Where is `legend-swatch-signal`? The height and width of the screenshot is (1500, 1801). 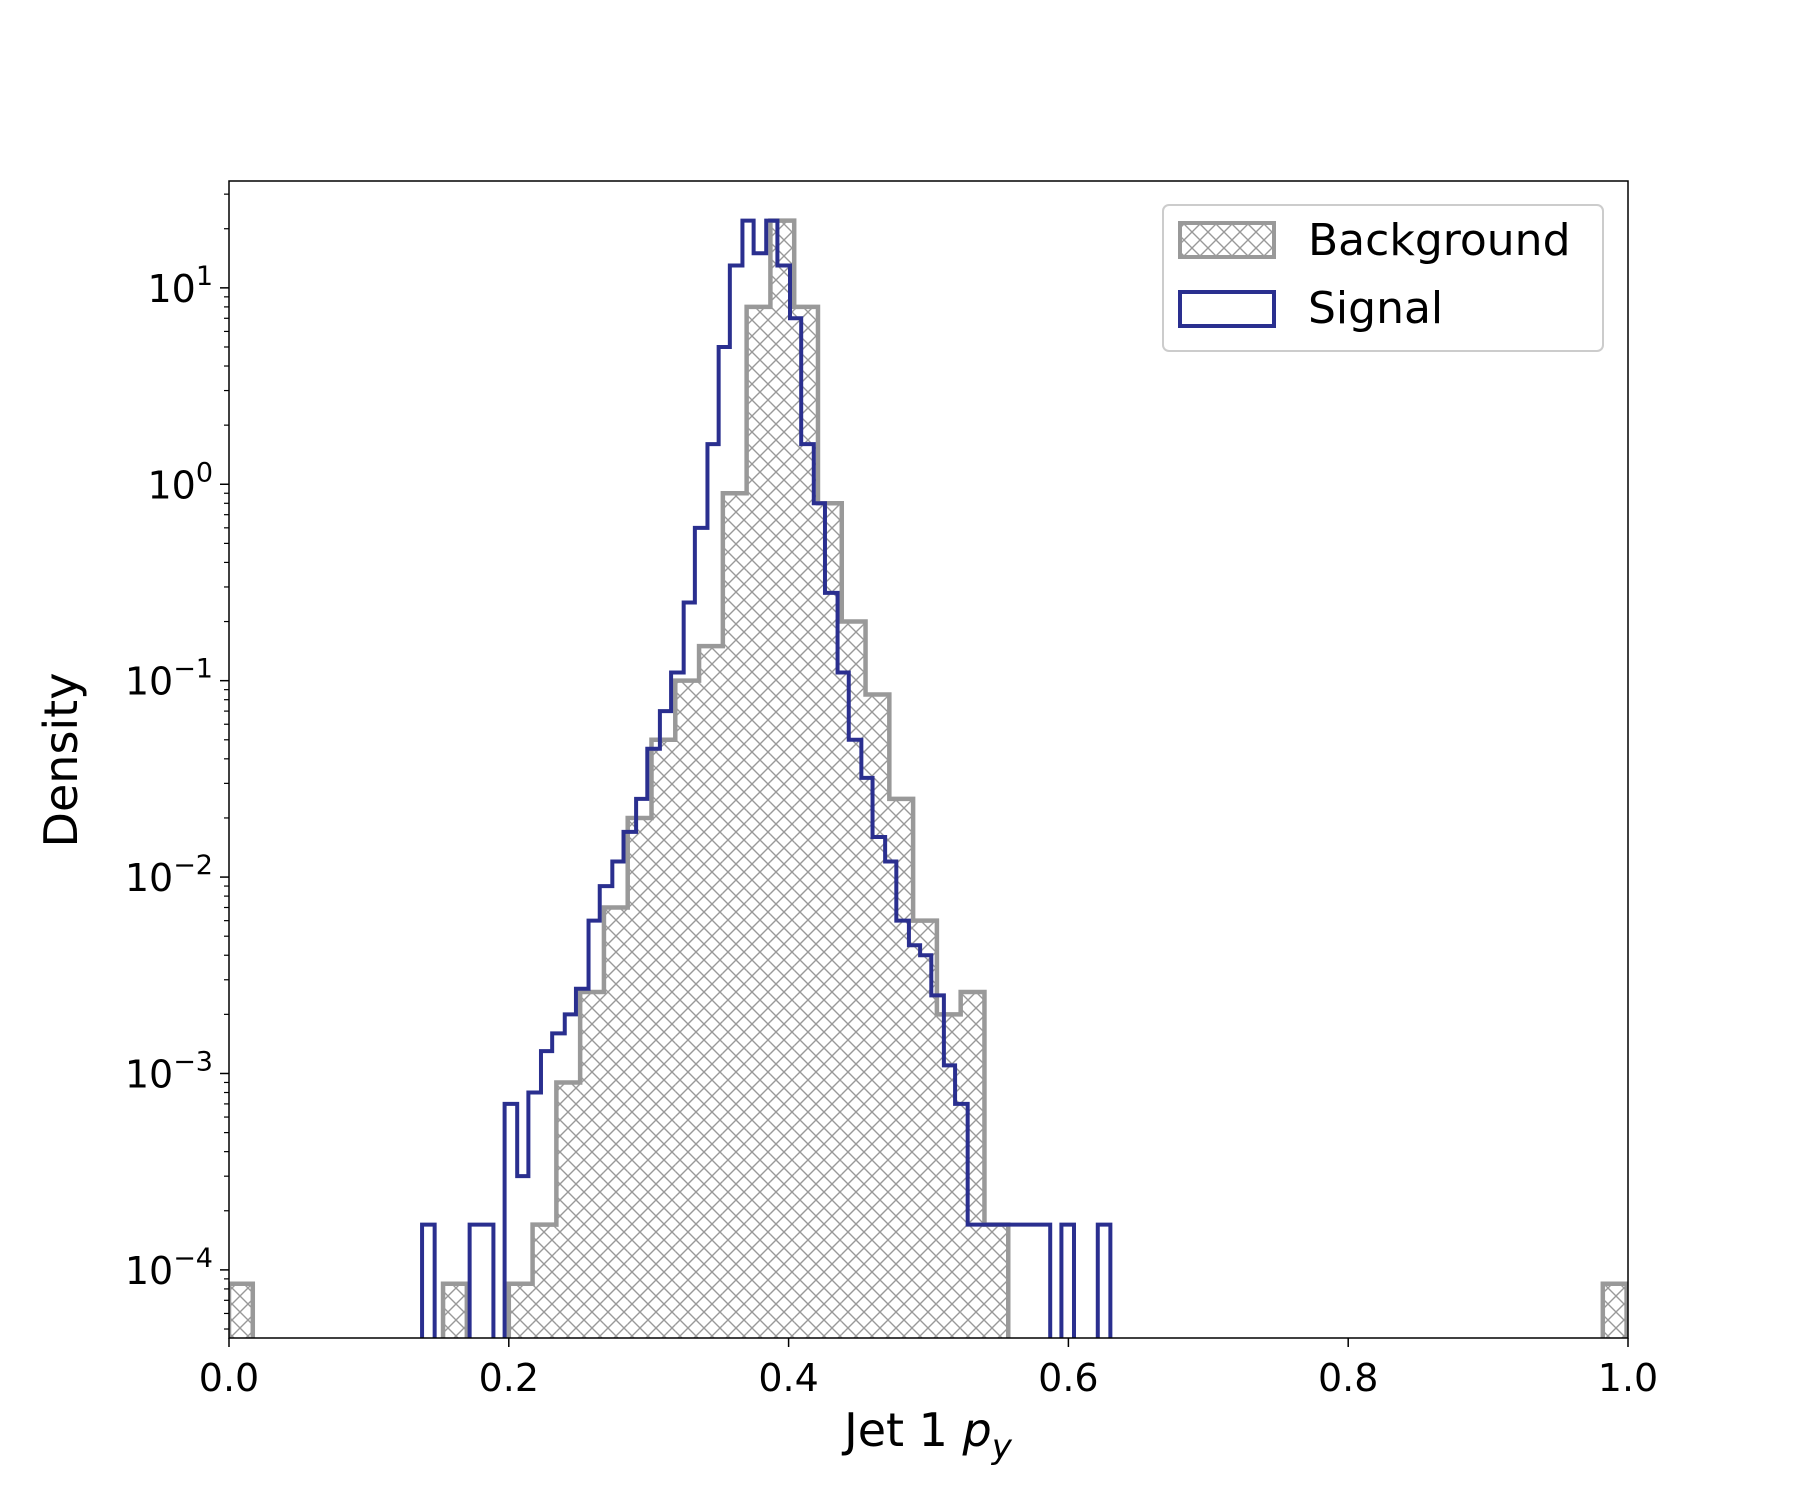
legend-swatch-signal is located at coordinates (1227, 309).